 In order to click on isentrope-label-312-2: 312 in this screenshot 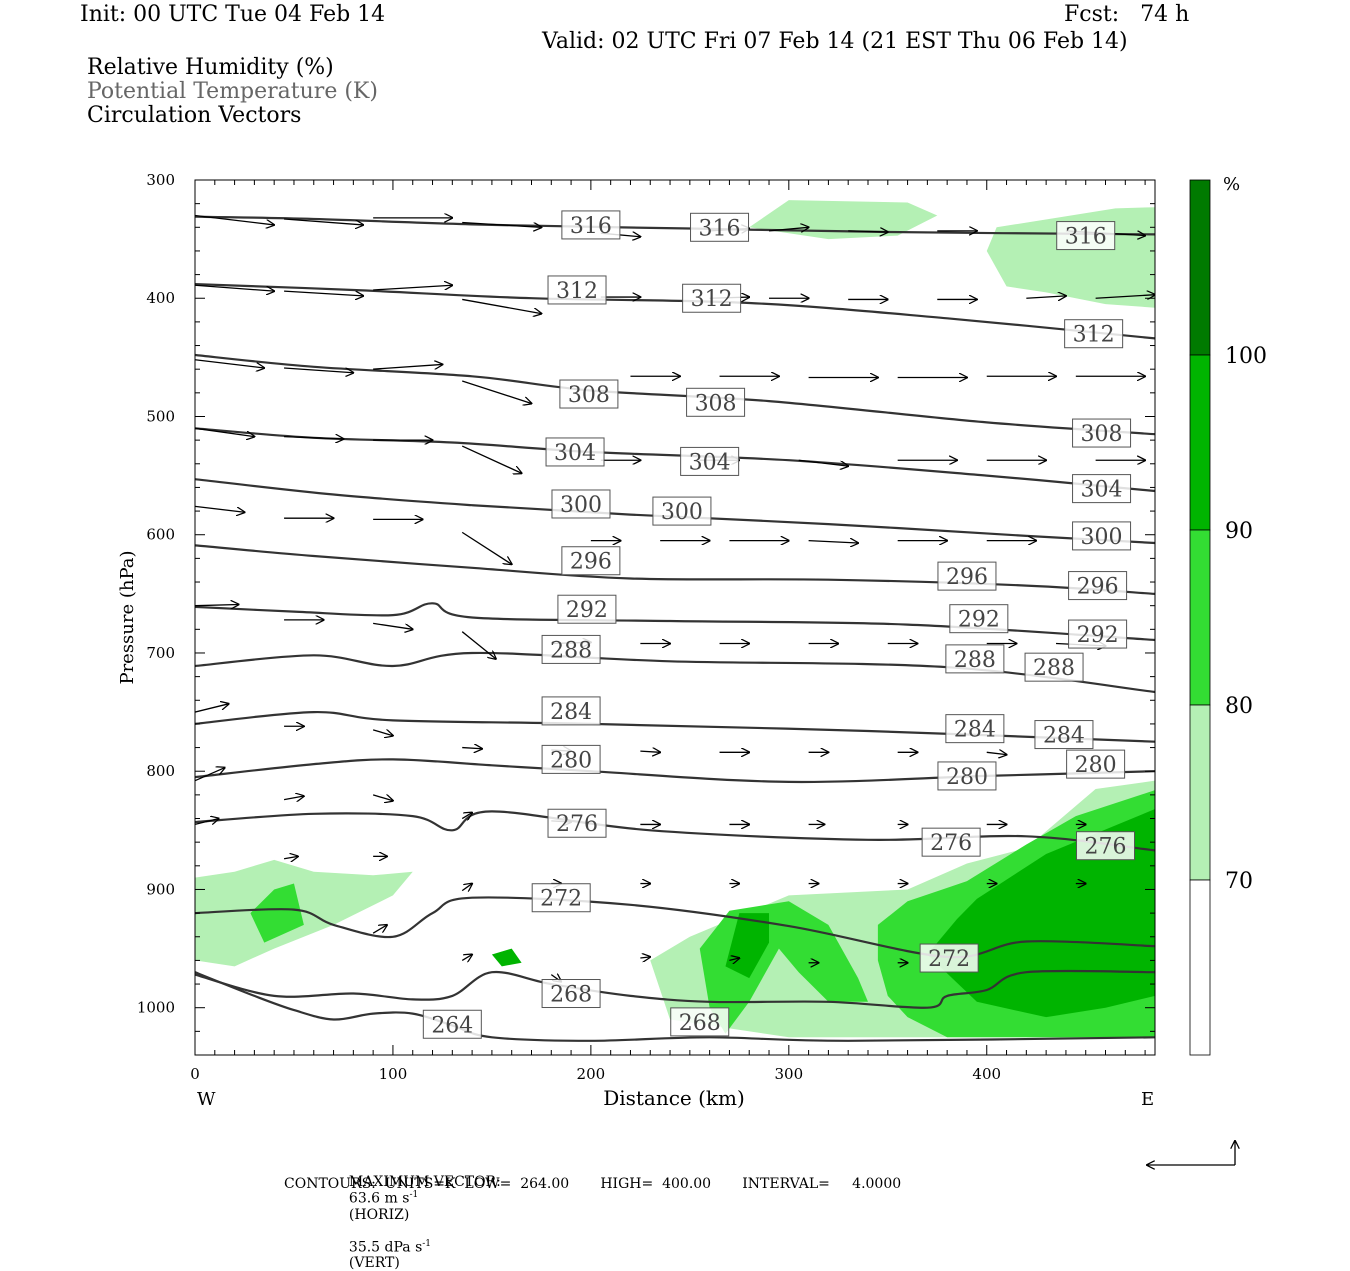, I will do `click(1094, 335)`.